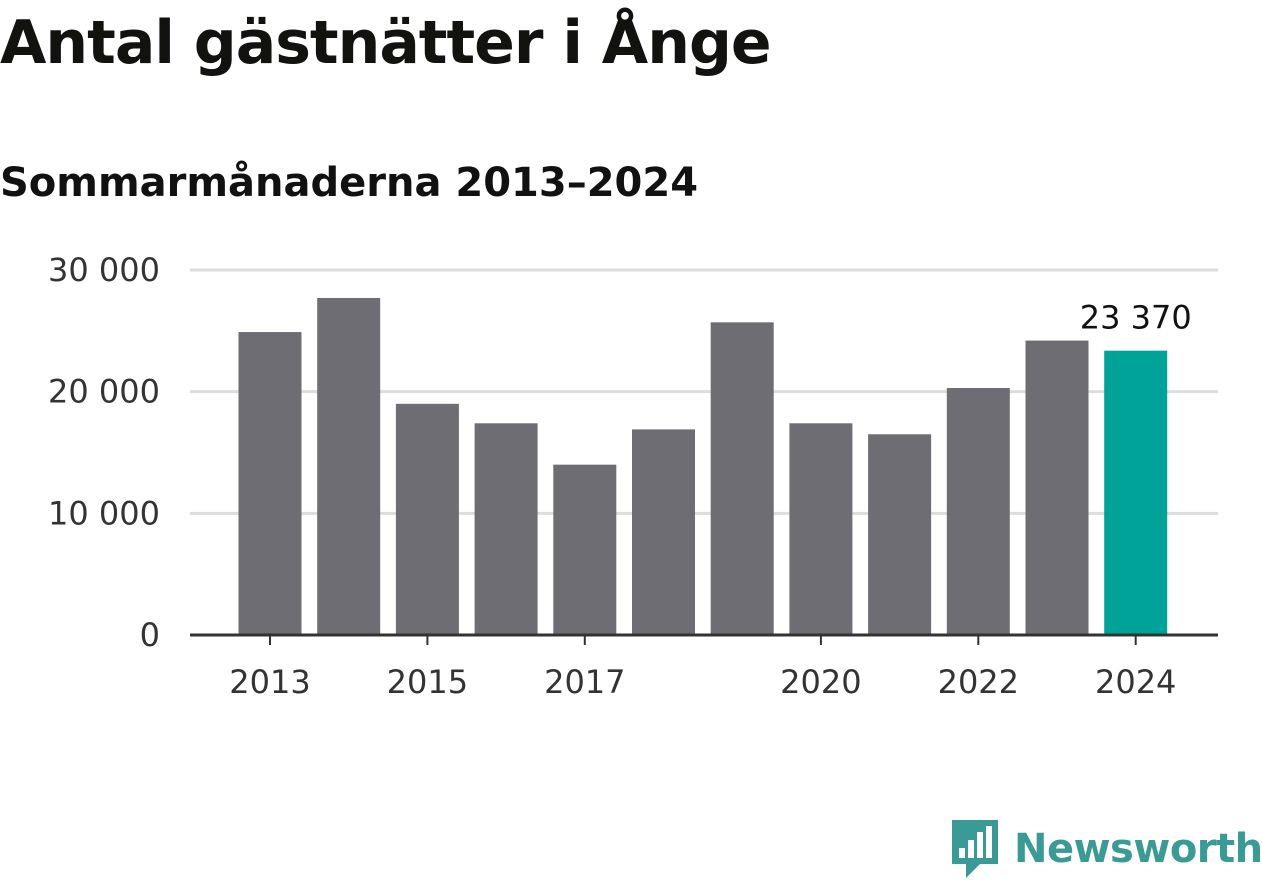  I want to click on y-tick-label: 20 000, so click(104, 392).